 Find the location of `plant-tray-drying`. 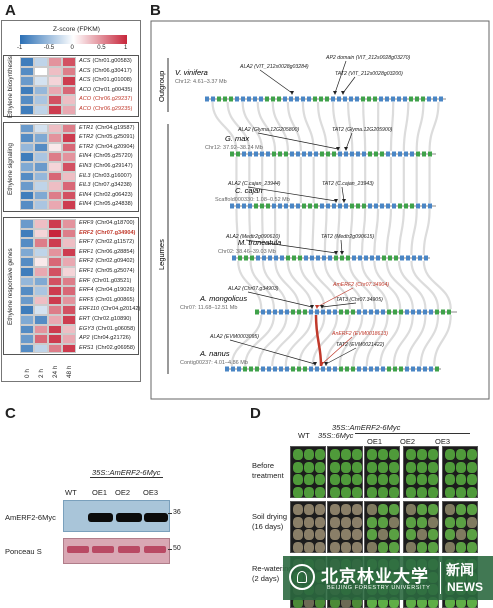

plant-tray-drying is located at coordinates (421, 527).